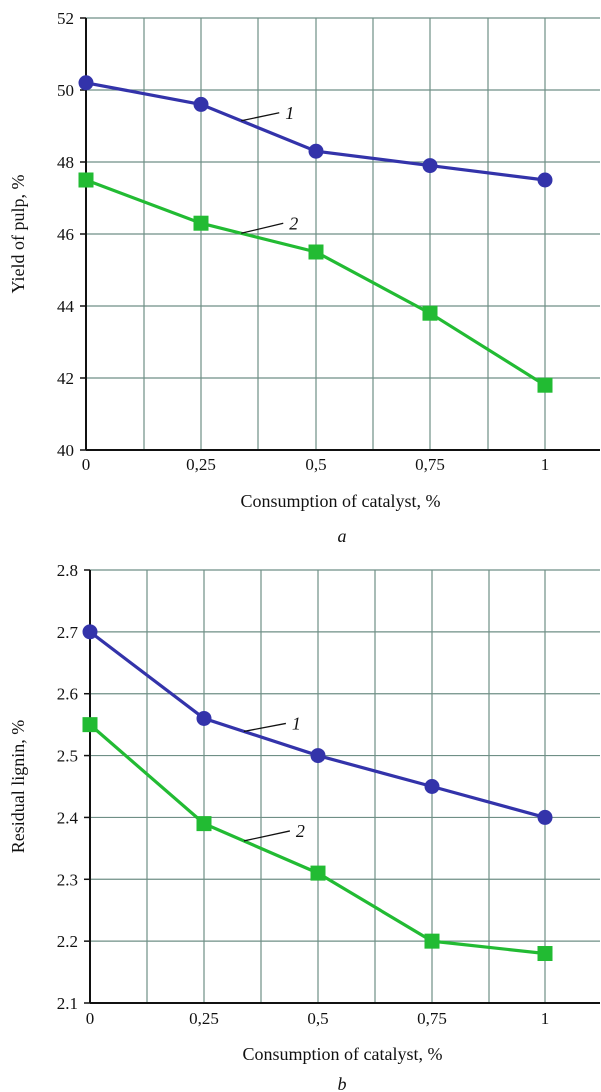  I want to click on y-tick-label: 2.3, so click(67, 879).